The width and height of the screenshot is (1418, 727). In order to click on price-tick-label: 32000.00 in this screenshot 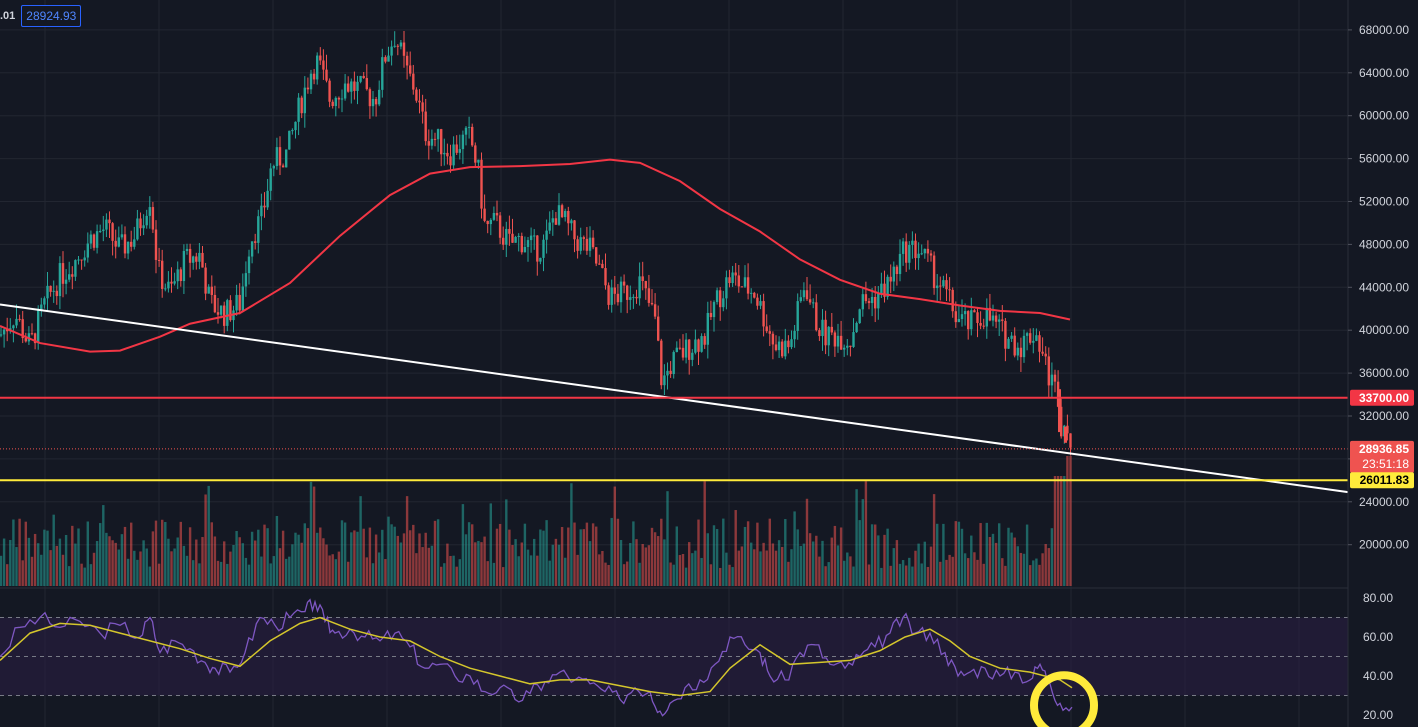, I will do `click(1384, 416)`.